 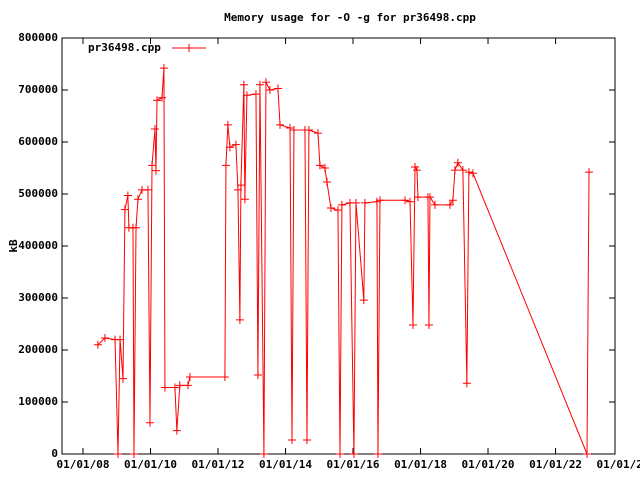 I want to click on legend-marker, so click(x=189, y=48).